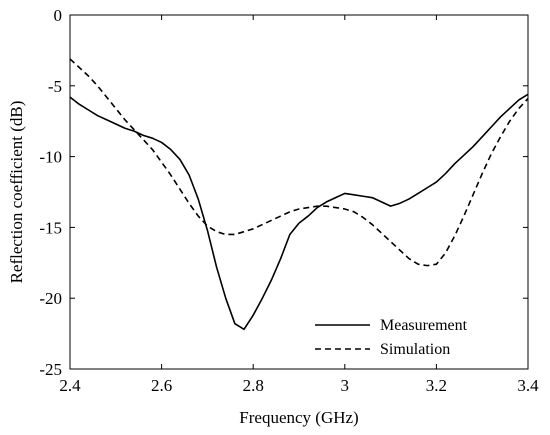 The image size is (550, 435). Describe the element at coordinates (55, 86) in the screenshot. I see `y-tick-label: -5` at that location.